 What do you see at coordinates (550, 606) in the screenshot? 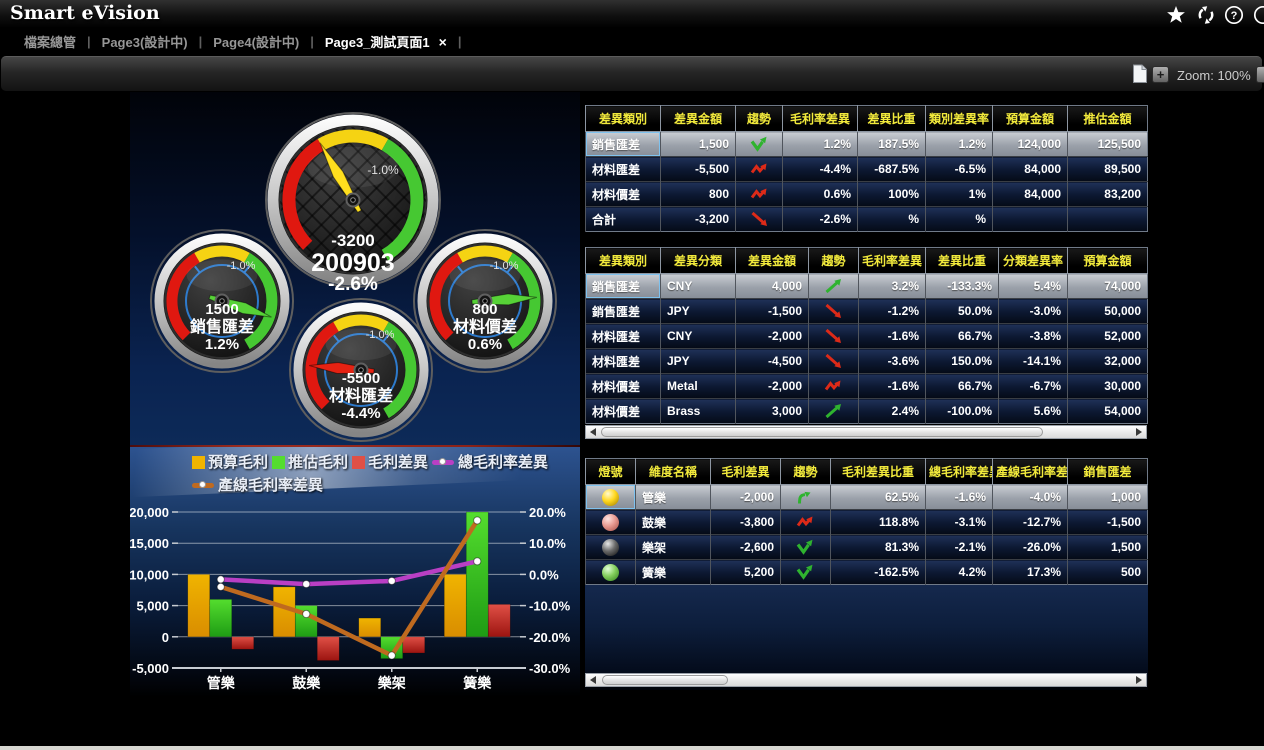
I see `svg-text: -10.0%` at bounding box center [550, 606].